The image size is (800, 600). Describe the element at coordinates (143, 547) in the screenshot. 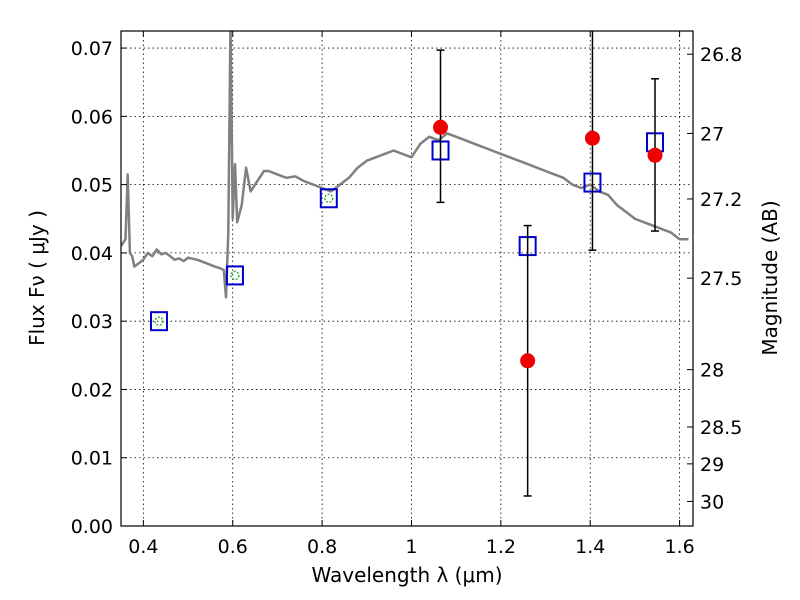

I see `x-tick-label: 0.4` at that location.